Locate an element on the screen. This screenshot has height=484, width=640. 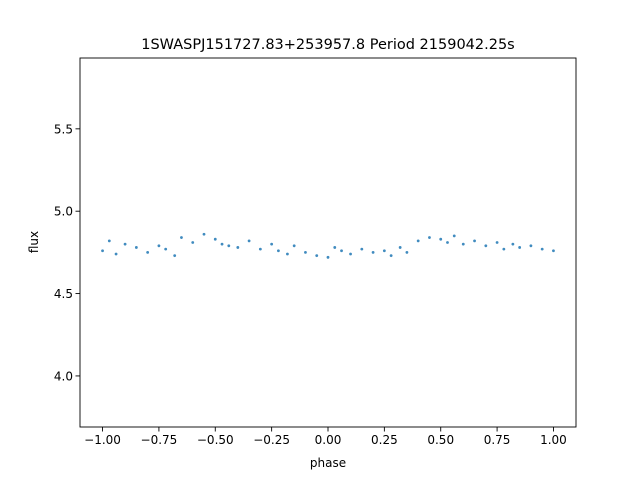
x-tick-label: −0.50 is located at coordinates (215, 440).